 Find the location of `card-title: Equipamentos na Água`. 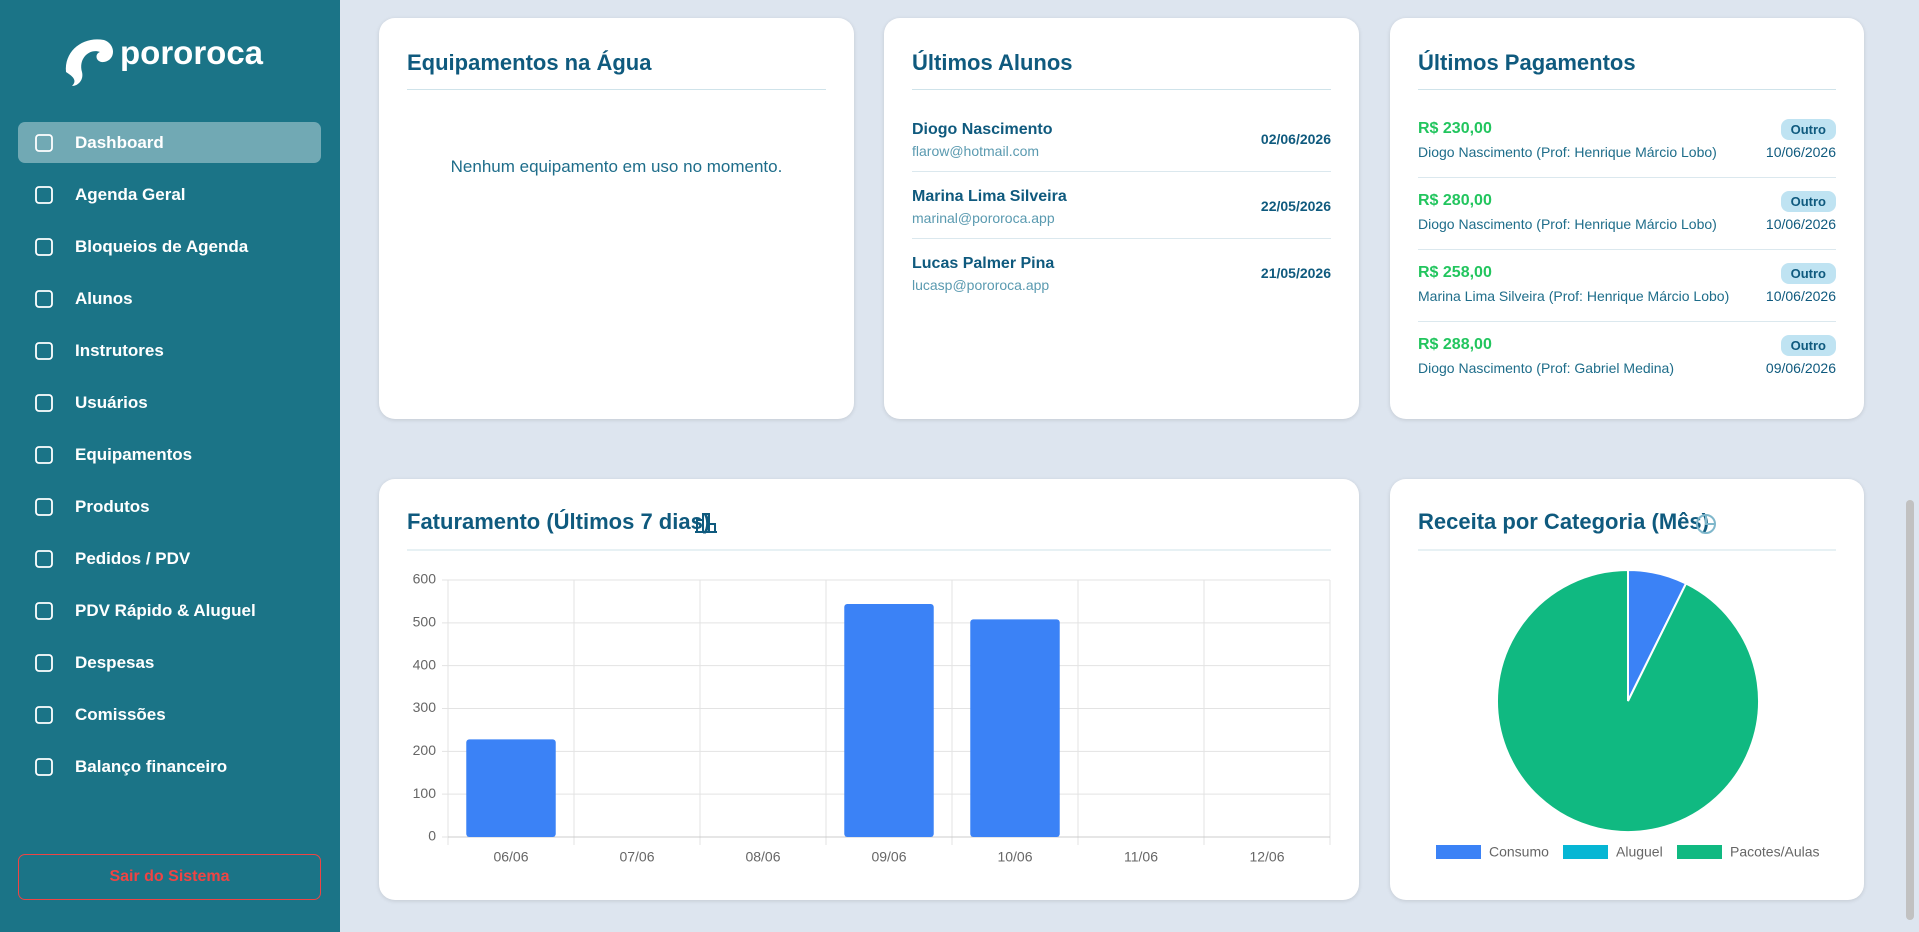

card-title: Equipamentos na Água is located at coordinates (529, 62).